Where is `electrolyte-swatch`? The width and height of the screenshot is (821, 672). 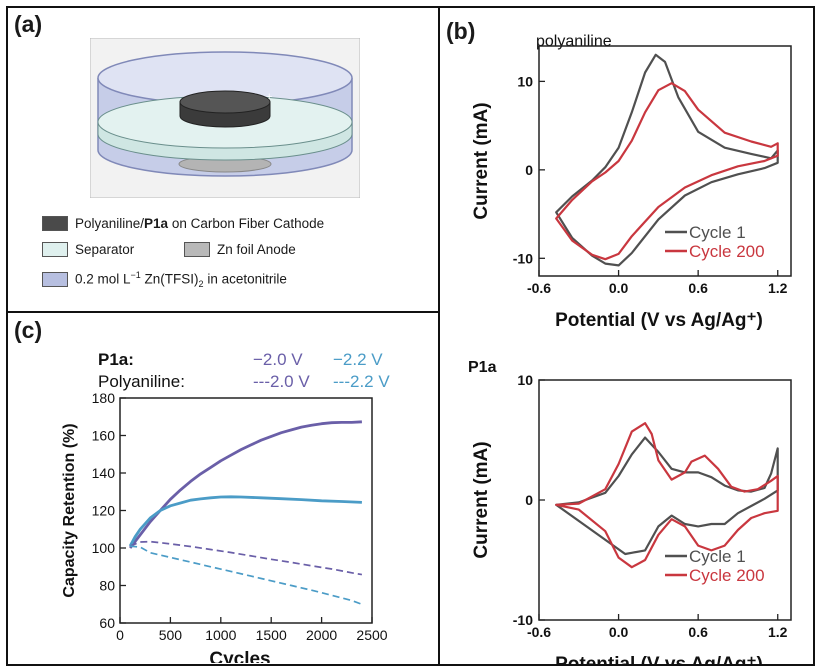 electrolyte-swatch is located at coordinates (55, 280).